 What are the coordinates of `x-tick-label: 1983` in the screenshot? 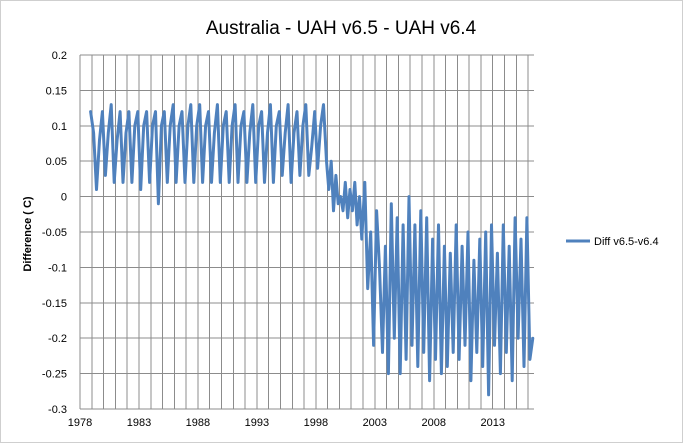 It's located at (139, 423).